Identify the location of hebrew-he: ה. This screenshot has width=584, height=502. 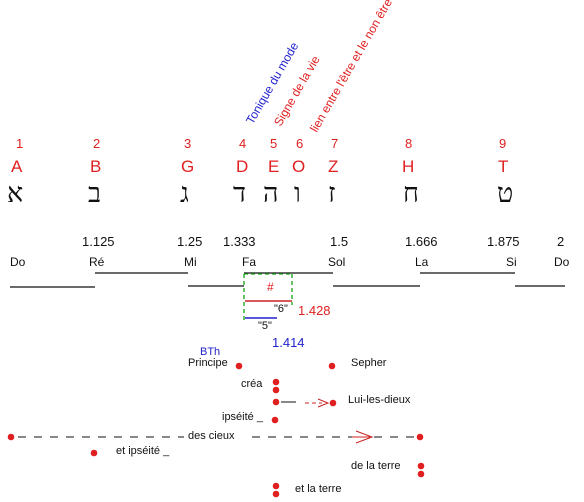
(271, 193).